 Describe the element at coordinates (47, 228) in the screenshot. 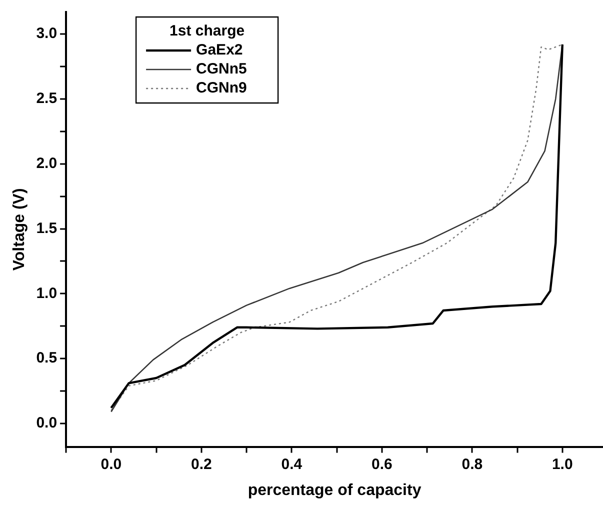

I see `y-tick-label: 1.5` at that location.